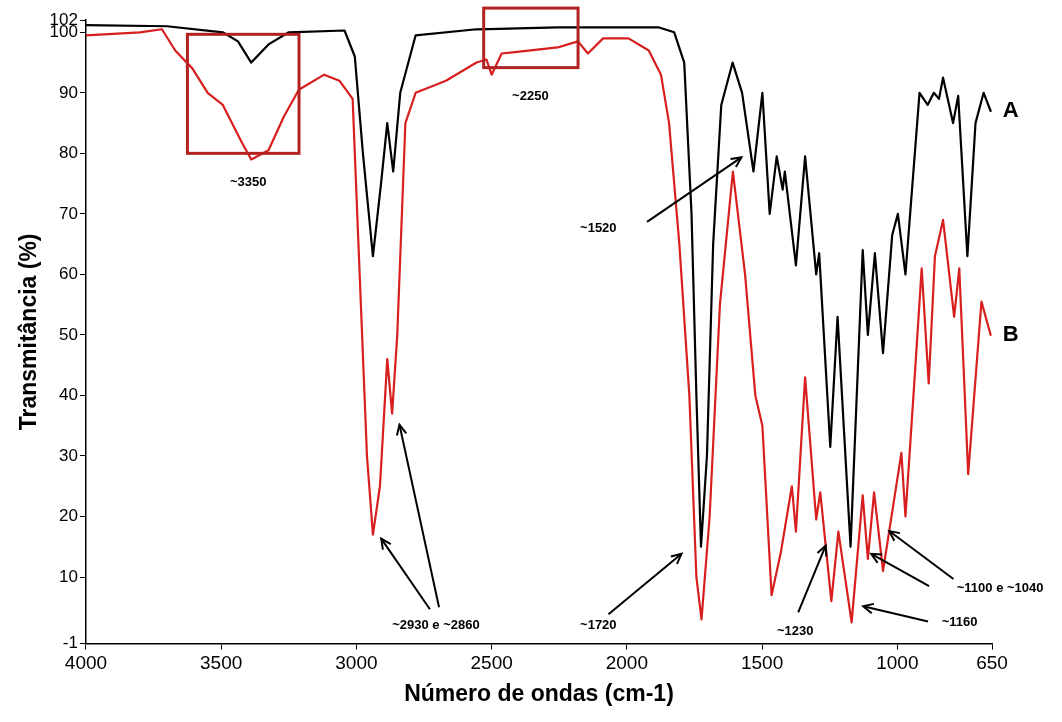 Image resolution: width=1062 pixels, height=722 pixels. What do you see at coordinates (627, 663) in the screenshot?
I see `x-tick-label: 2000` at bounding box center [627, 663].